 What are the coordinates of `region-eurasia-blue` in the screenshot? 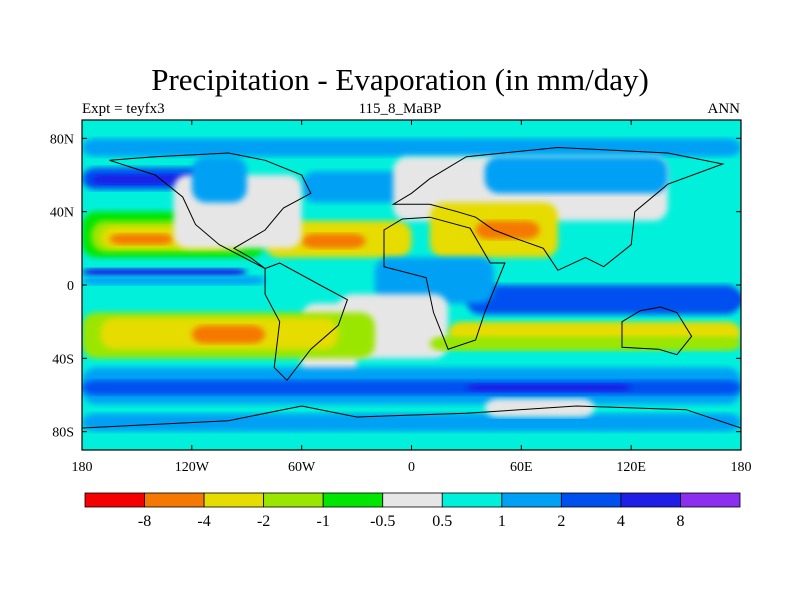 It's located at (576, 175).